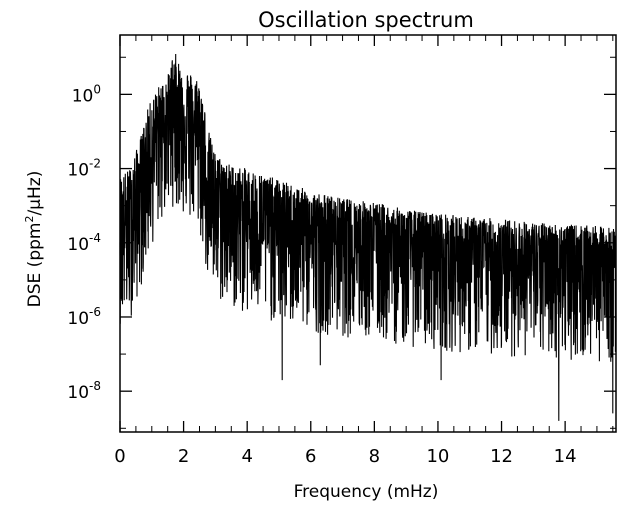 Image resolution: width=640 pixels, height=512 pixels. What do you see at coordinates (437, 456) in the screenshot?
I see `x-tick-label: 10` at bounding box center [437, 456].